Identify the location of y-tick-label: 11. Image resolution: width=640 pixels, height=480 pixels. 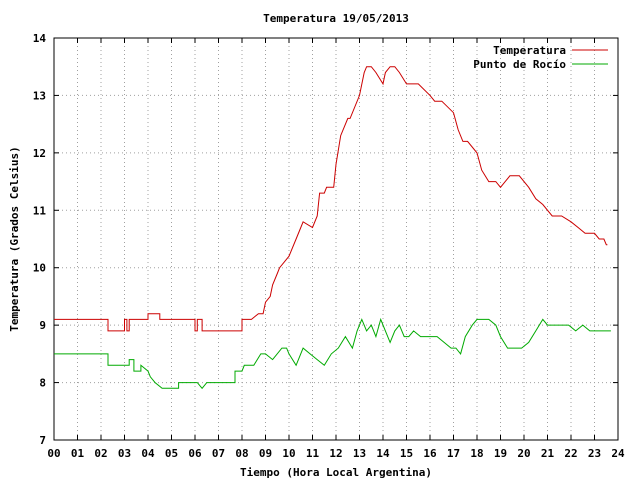
(40, 210).